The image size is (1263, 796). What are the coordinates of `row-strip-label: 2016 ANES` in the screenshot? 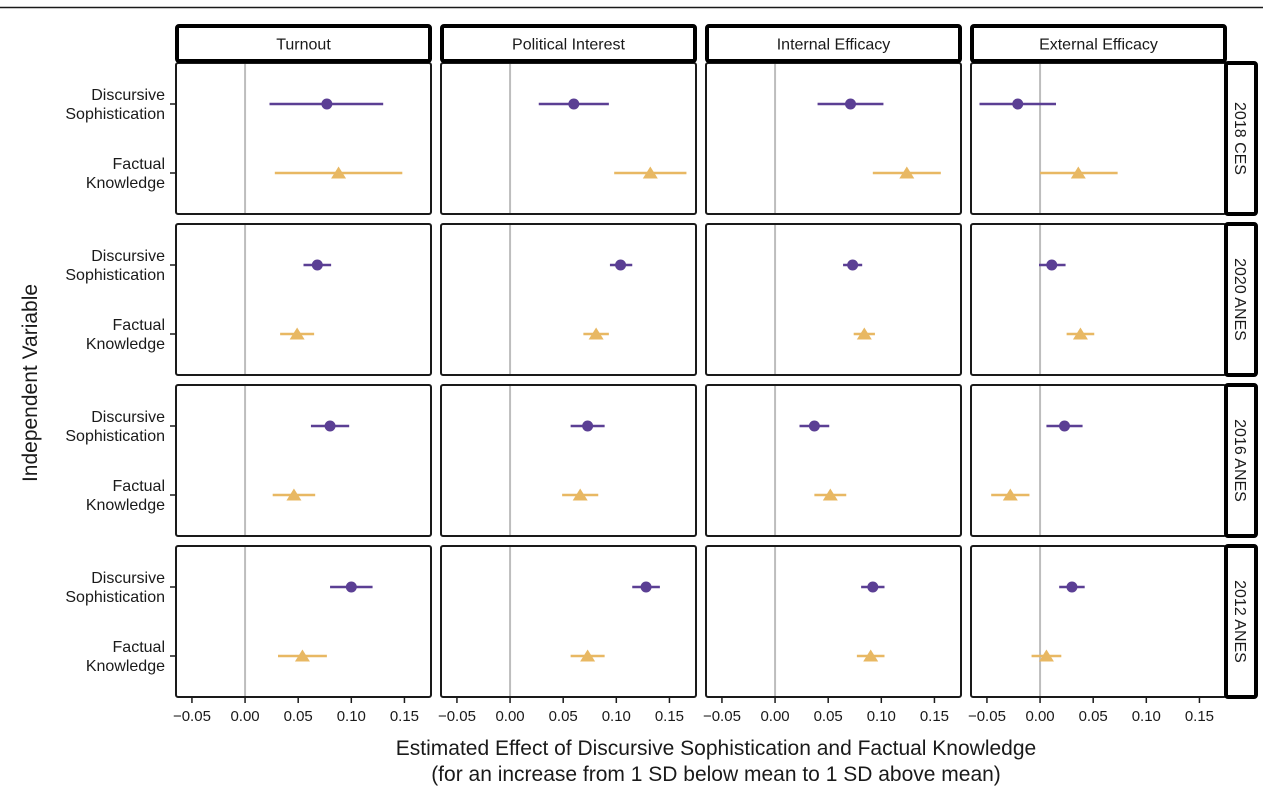 It's located at (1239, 460).